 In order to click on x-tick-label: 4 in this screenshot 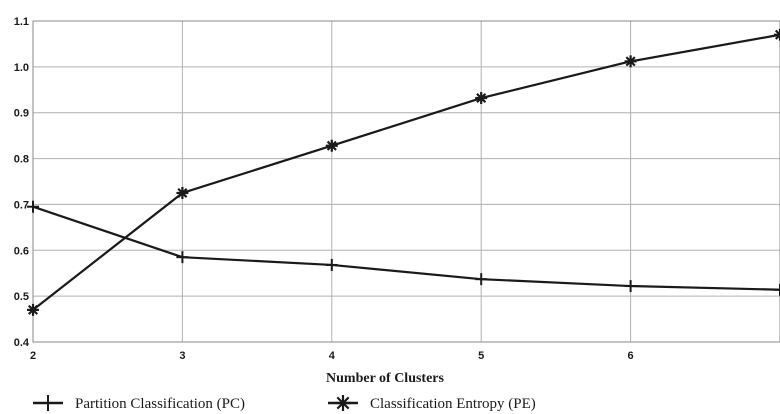, I will do `click(332, 356)`.